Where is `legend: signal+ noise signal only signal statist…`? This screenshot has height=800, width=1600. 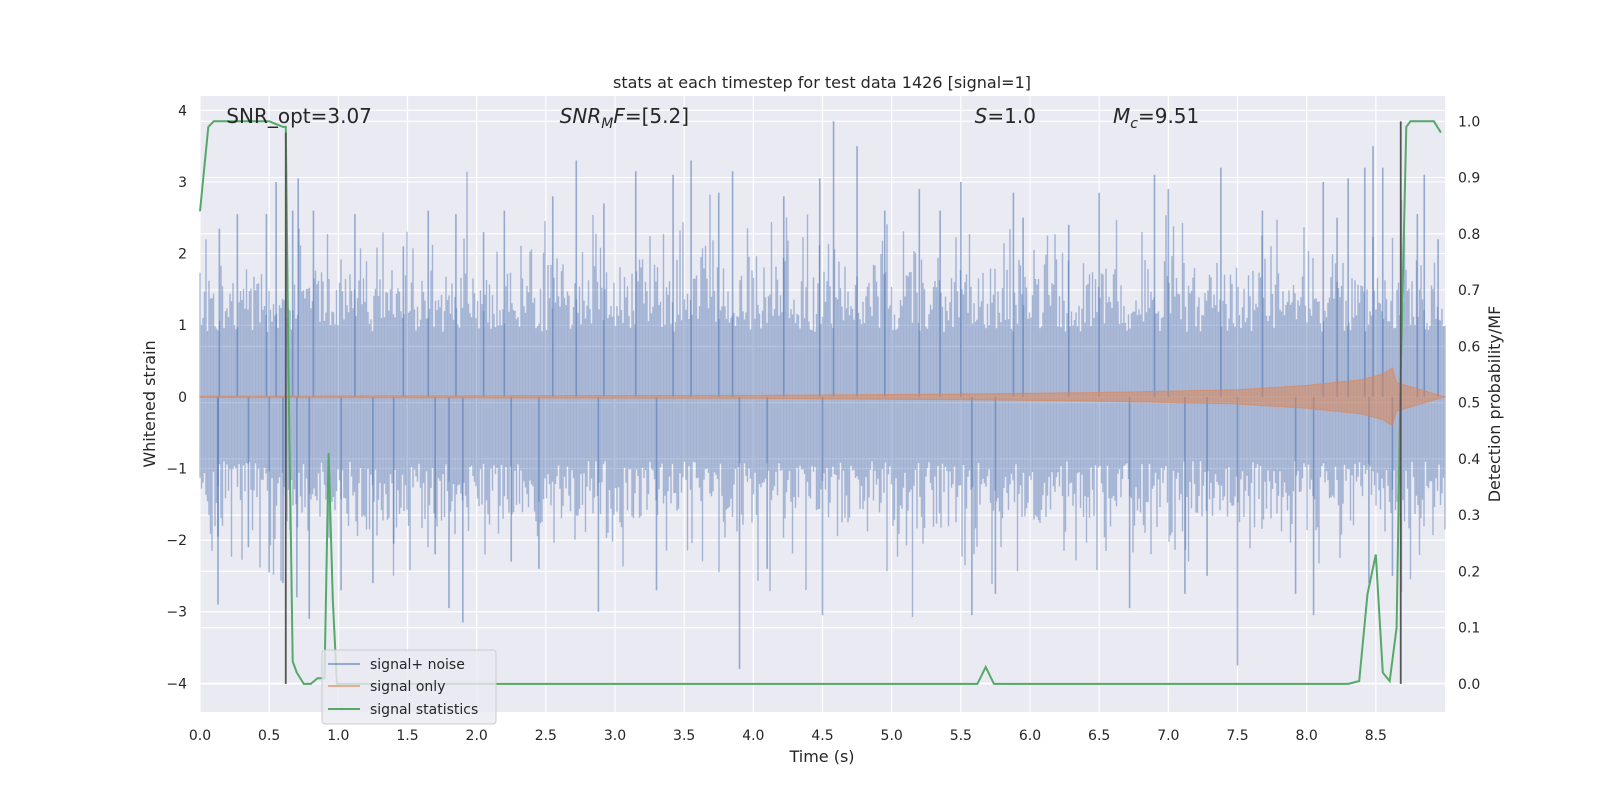
legend: signal+ noise signal only signal statist… is located at coordinates (409, 687).